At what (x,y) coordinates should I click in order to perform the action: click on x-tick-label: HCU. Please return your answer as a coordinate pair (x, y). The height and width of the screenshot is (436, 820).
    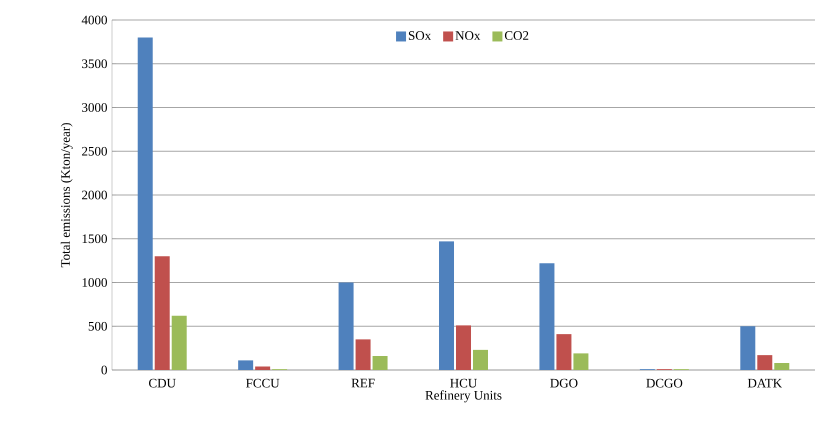
    Looking at the image, I should click on (463, 383).